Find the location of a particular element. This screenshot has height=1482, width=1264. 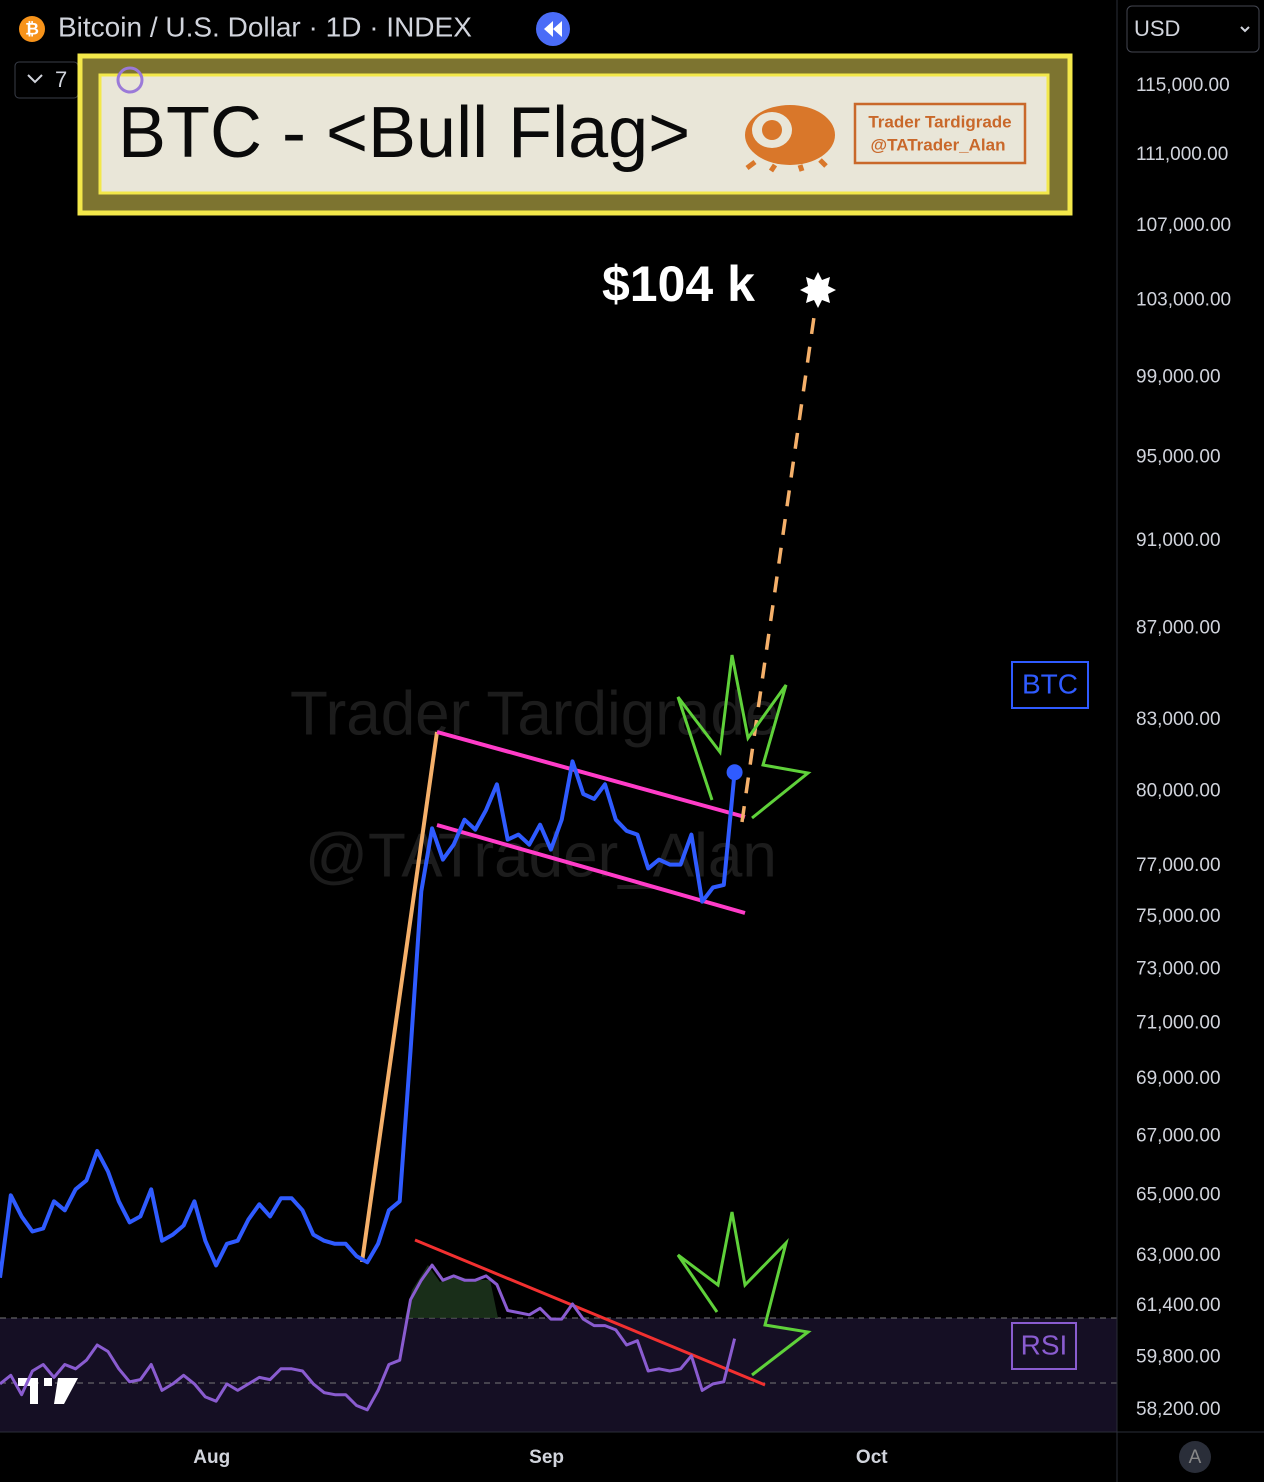

symbol-title: Bitcoin / U.S. Dollar · 1D · INDEX is located at coordinates (265, 26).